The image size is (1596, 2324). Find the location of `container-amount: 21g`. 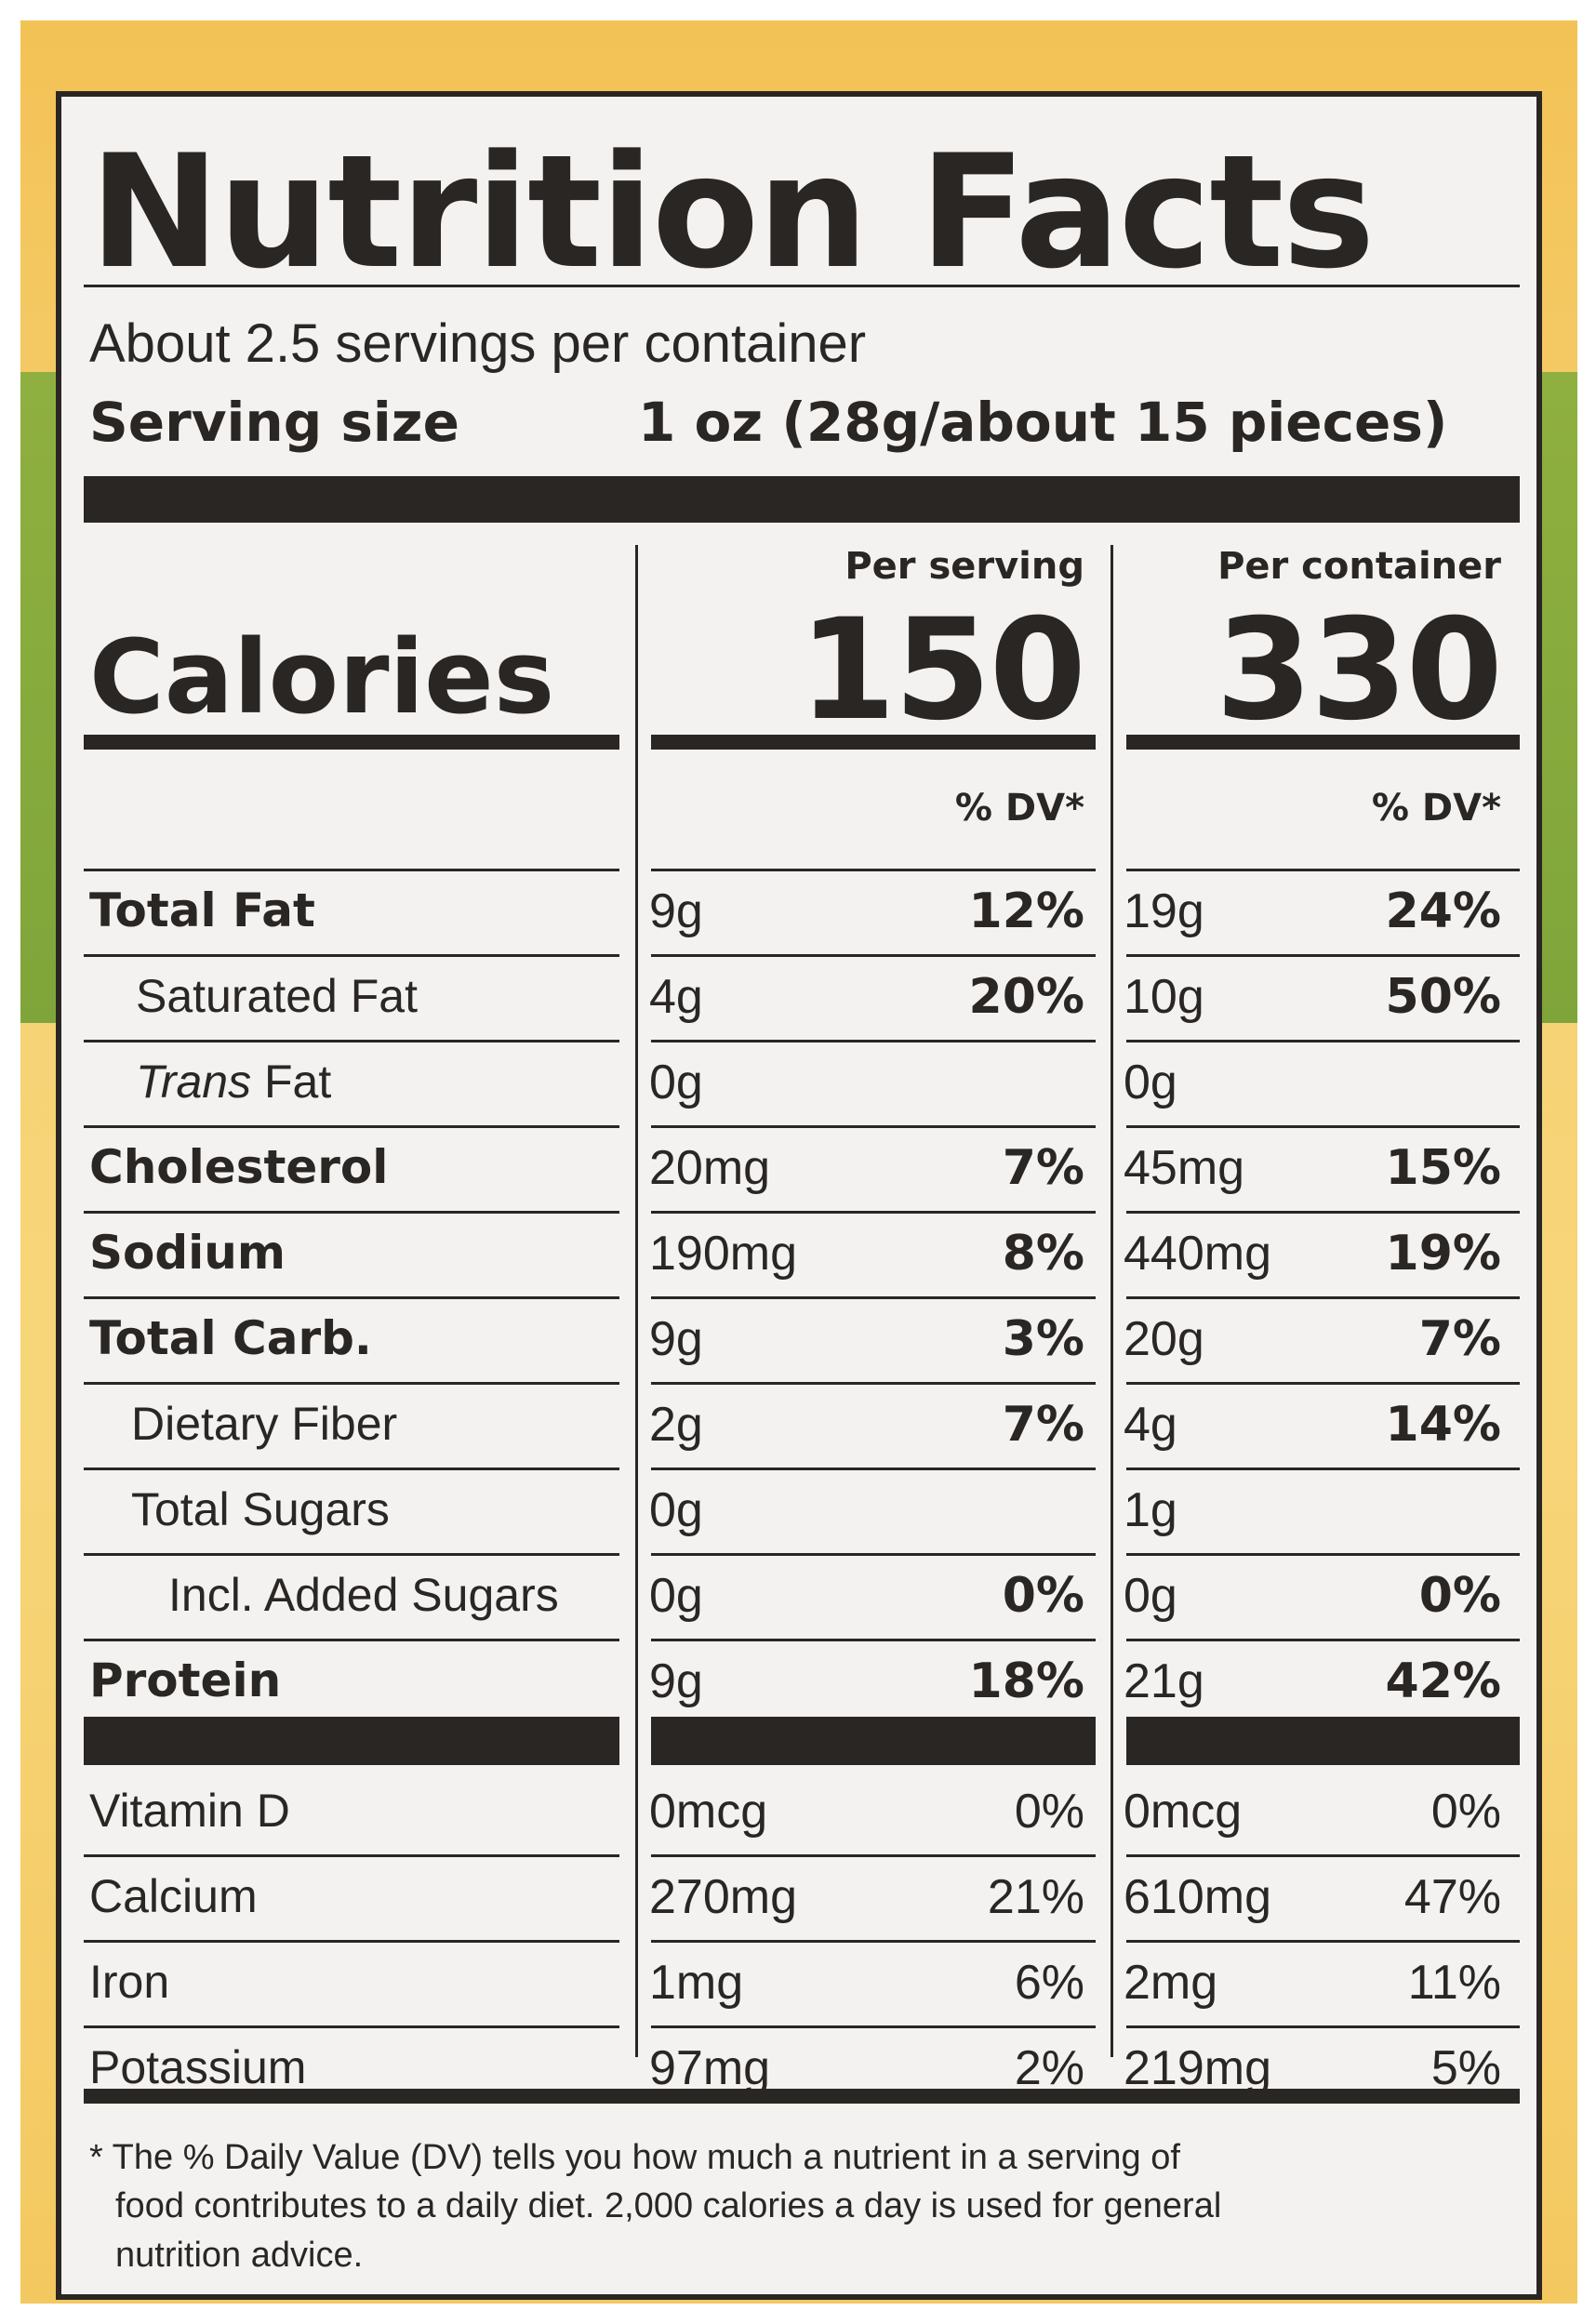

container-amount: 21g is located at coordinates (1164, 1681).